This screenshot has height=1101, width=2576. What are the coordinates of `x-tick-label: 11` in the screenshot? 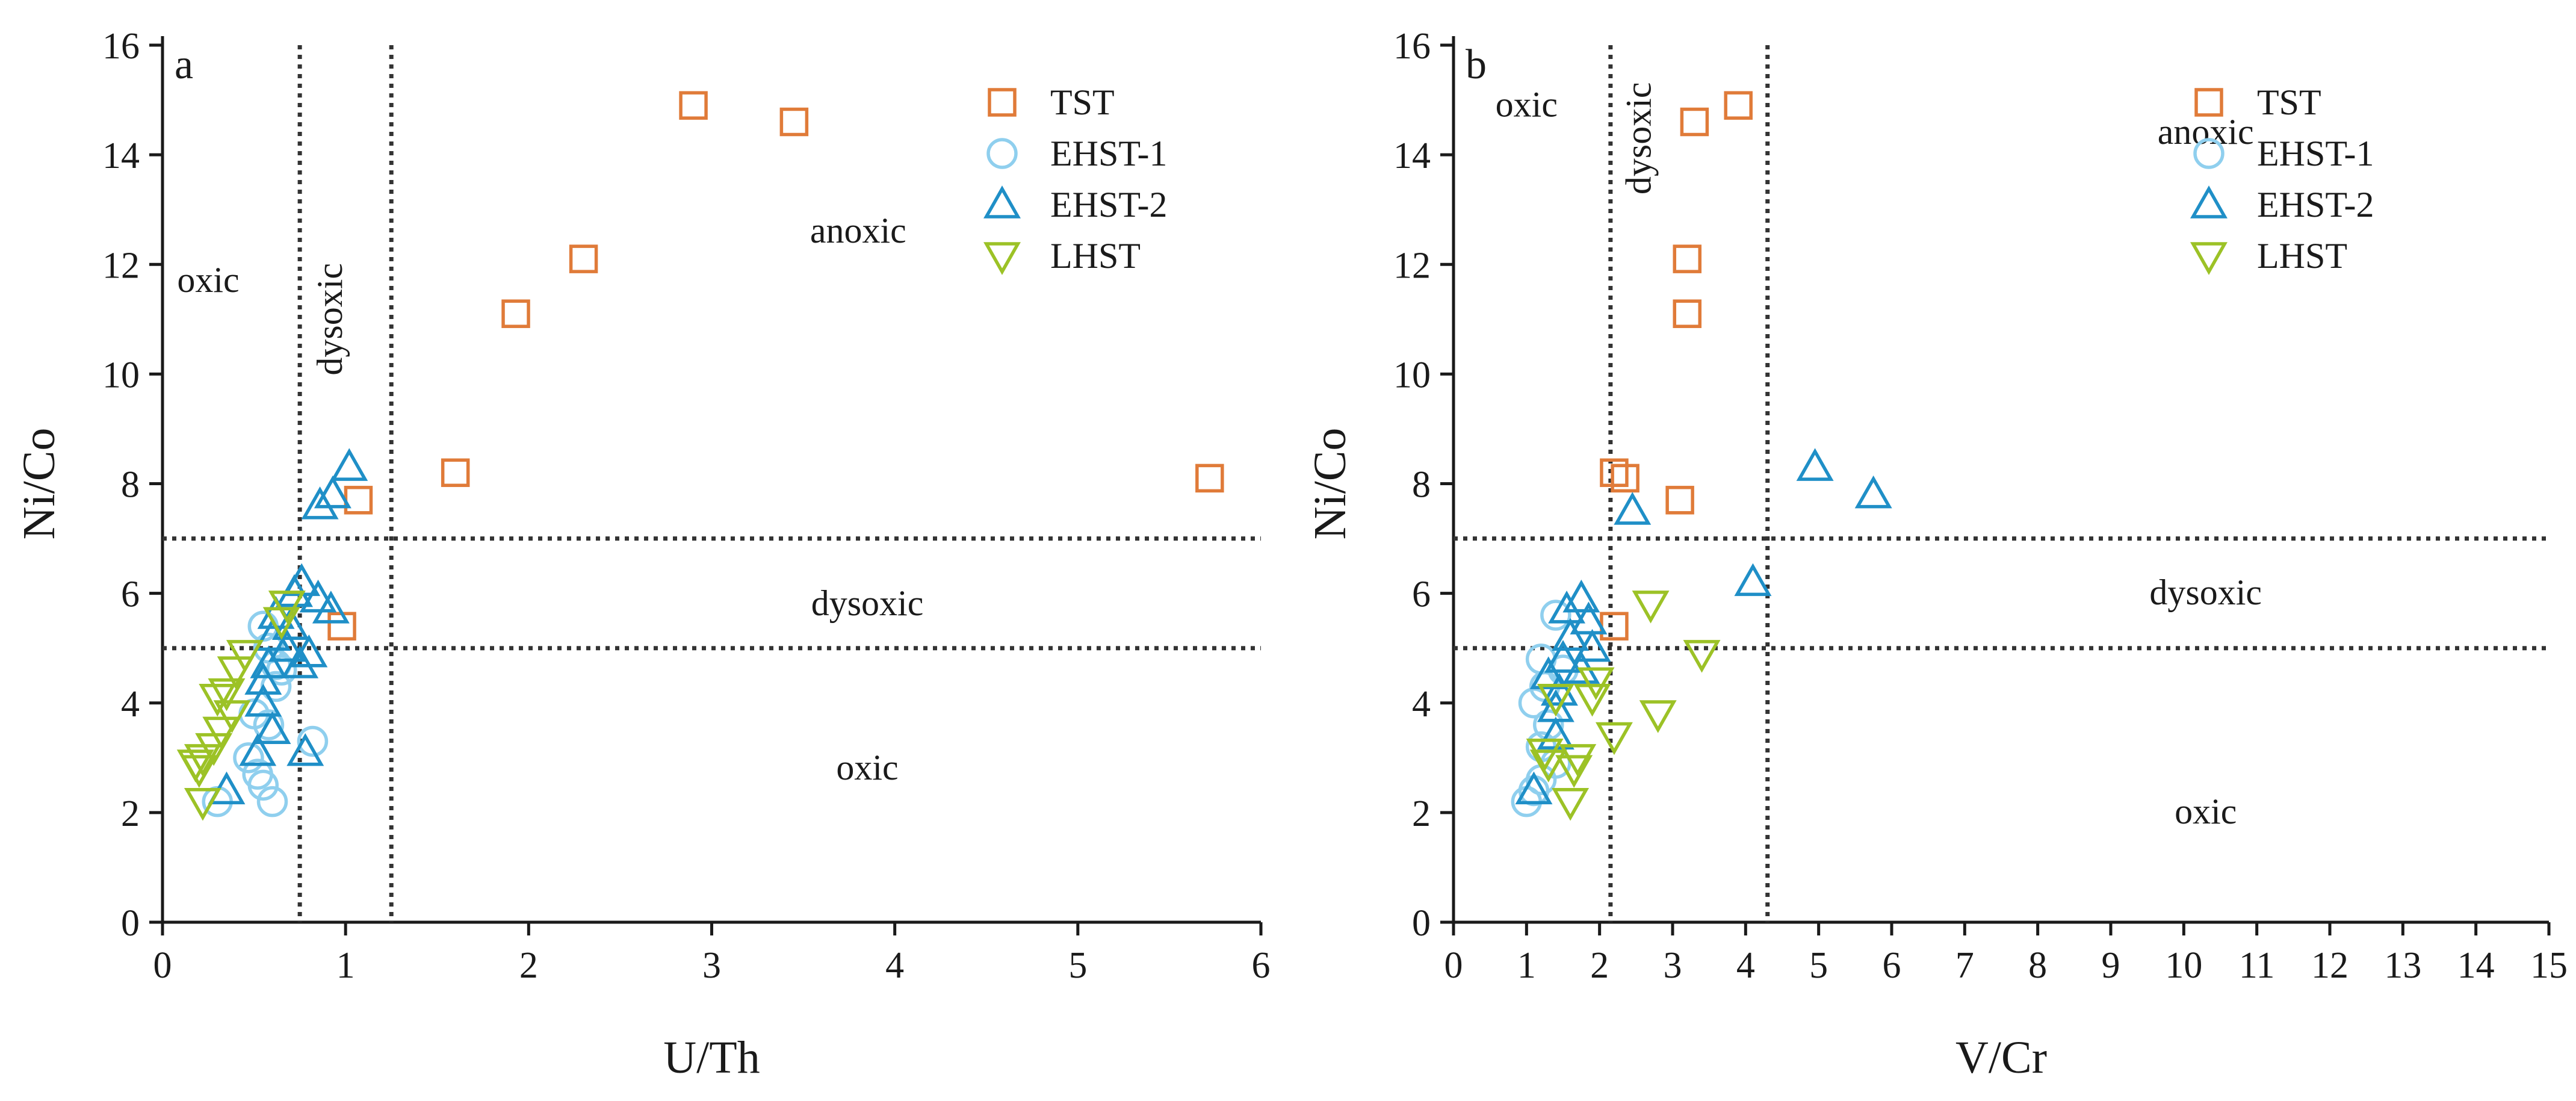 It's located at (2257, 965).